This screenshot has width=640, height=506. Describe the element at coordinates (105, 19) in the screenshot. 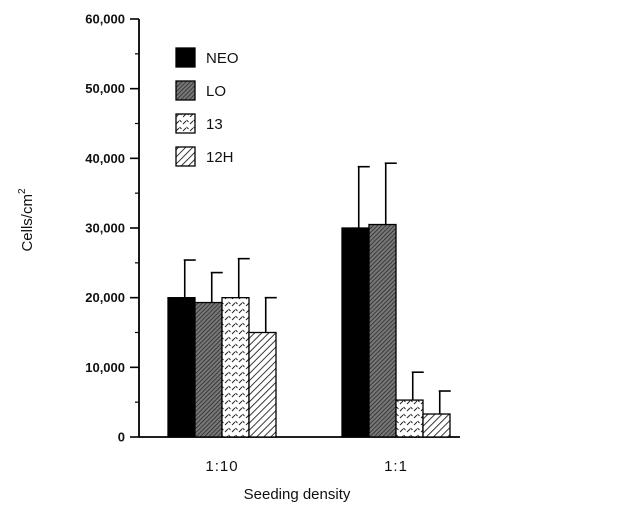

I see `y-tick-label: 60,000` at that location.